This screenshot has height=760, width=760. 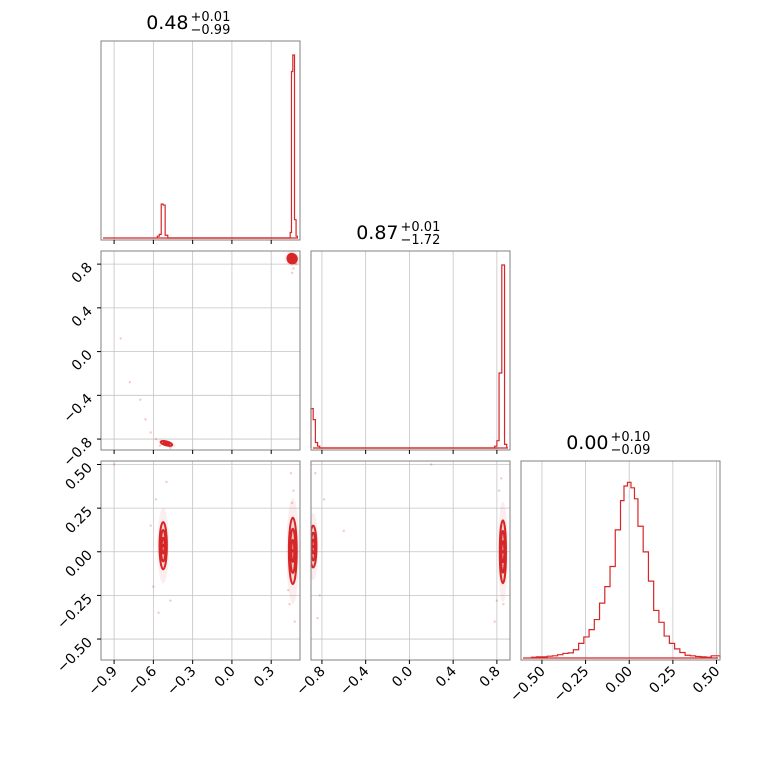 What do you see at coordinates (142, 680) in the screenshot?
I see `x-tick-label: −0.6` at bounding box center [142, 680].